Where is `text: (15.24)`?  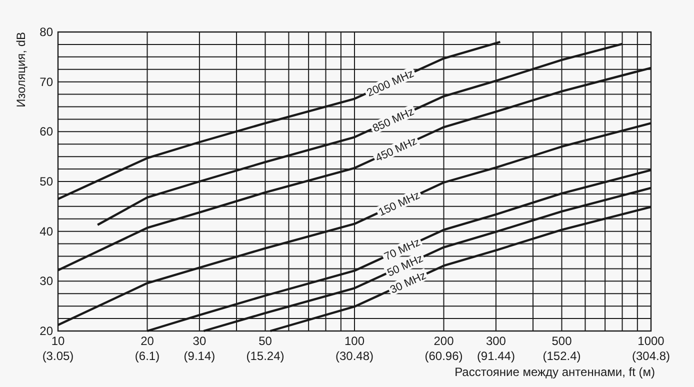 text: (15.24) is located at coordinates (265, 356).